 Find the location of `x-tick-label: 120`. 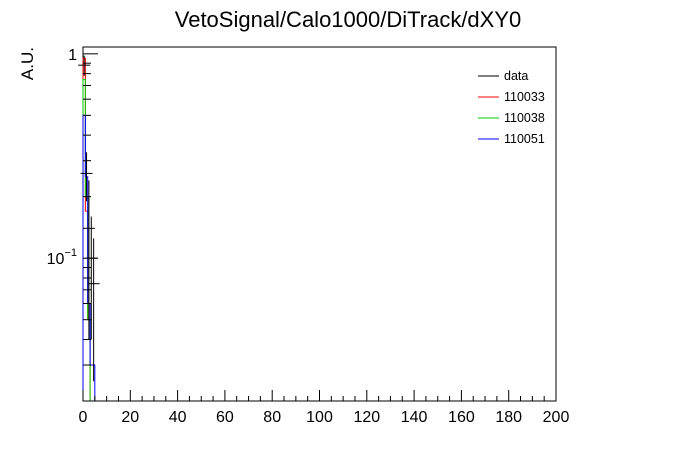

x-tick-label: 120 is located at coordinates (366, 417).